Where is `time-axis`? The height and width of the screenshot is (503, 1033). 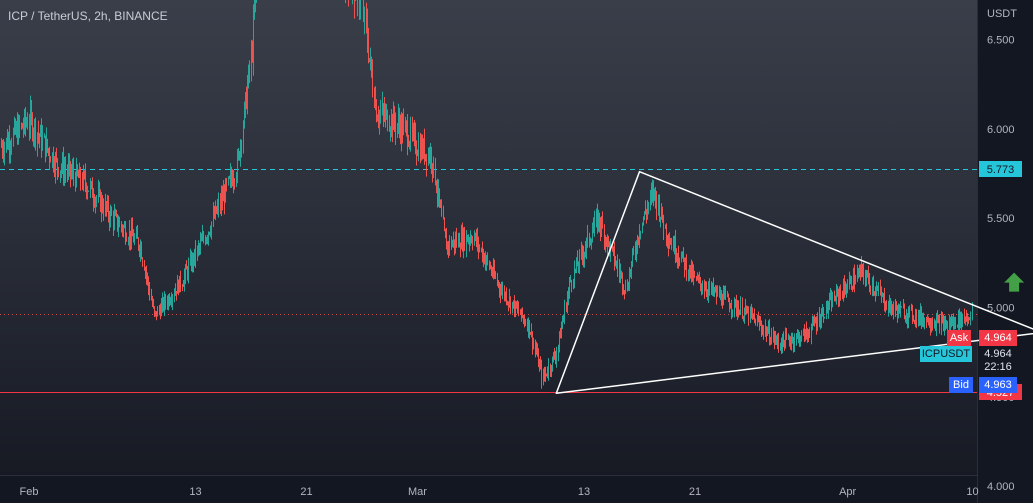 time-axis is located at coordinates (488, 489).